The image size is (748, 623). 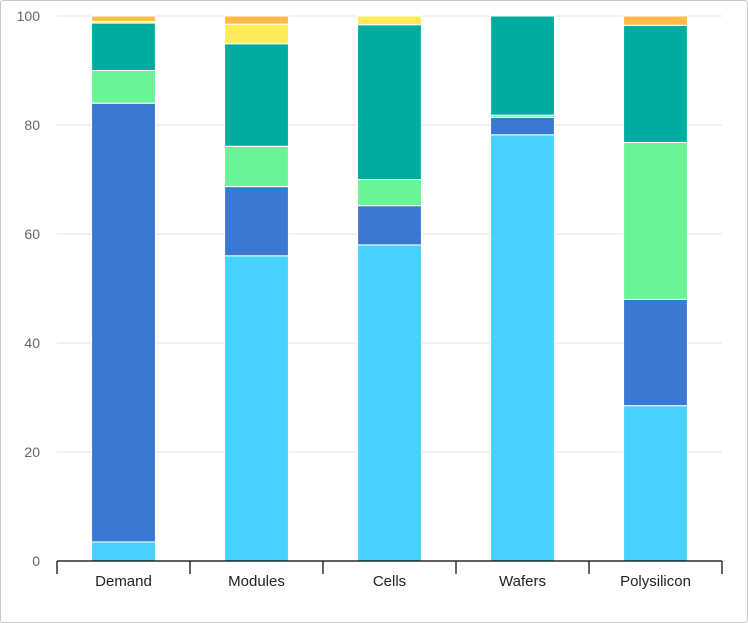 What do you see at coordinates (36, 561) in the screenshot?
I see `y-tick-label: 0` at bounding box center [36, 561].